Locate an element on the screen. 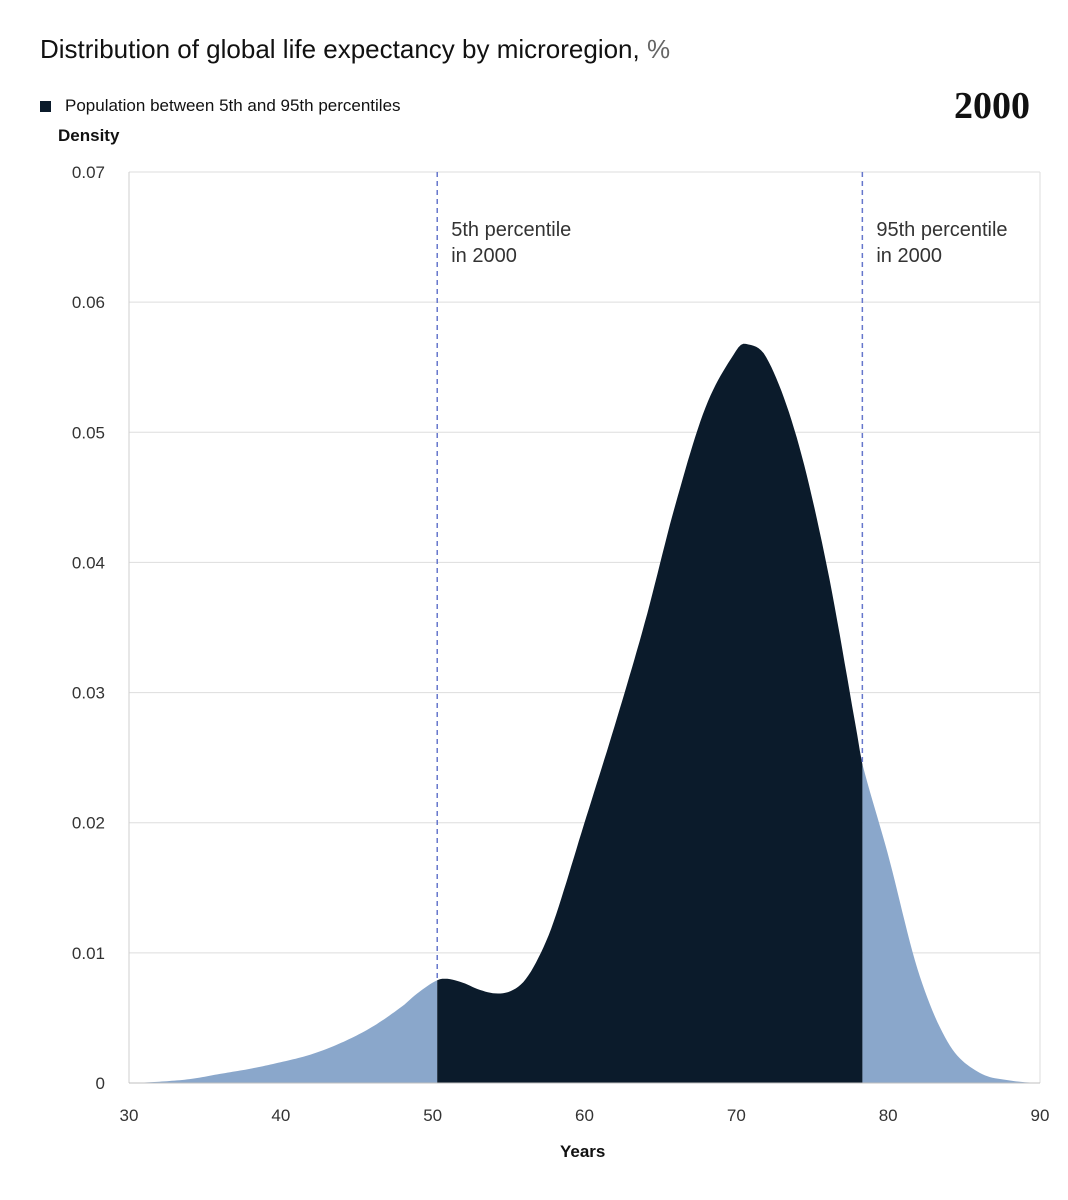 The image size is (1068, 1200). upper-tail-area is located at coordinates (951, 923).